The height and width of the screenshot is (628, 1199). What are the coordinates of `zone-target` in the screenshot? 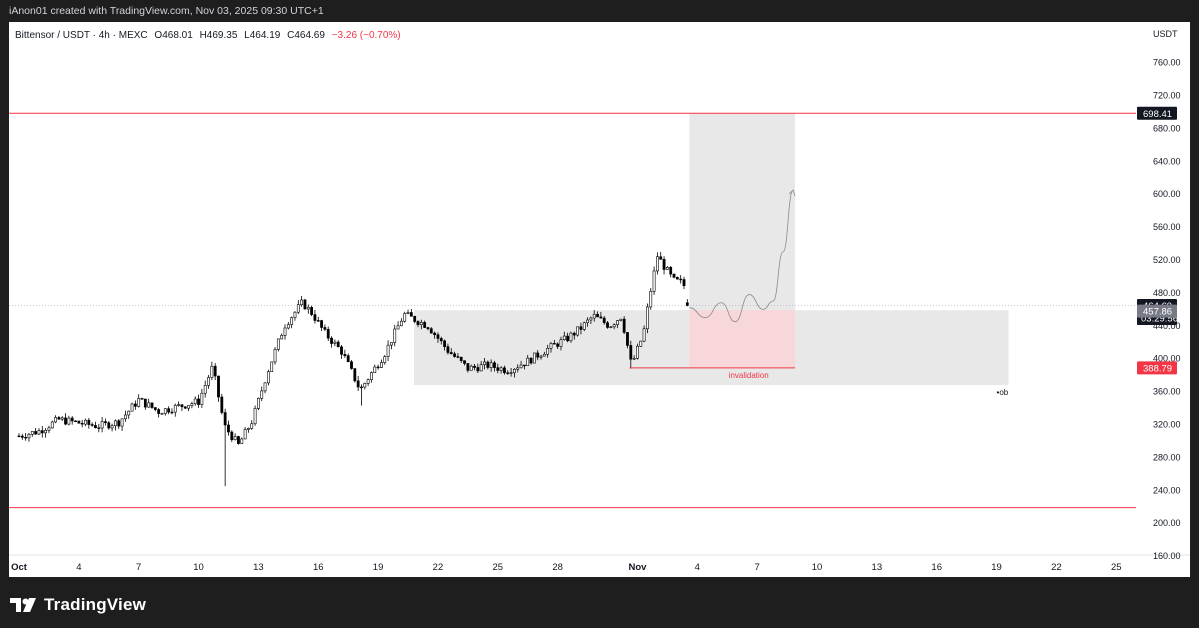 It's located at (742, 212).